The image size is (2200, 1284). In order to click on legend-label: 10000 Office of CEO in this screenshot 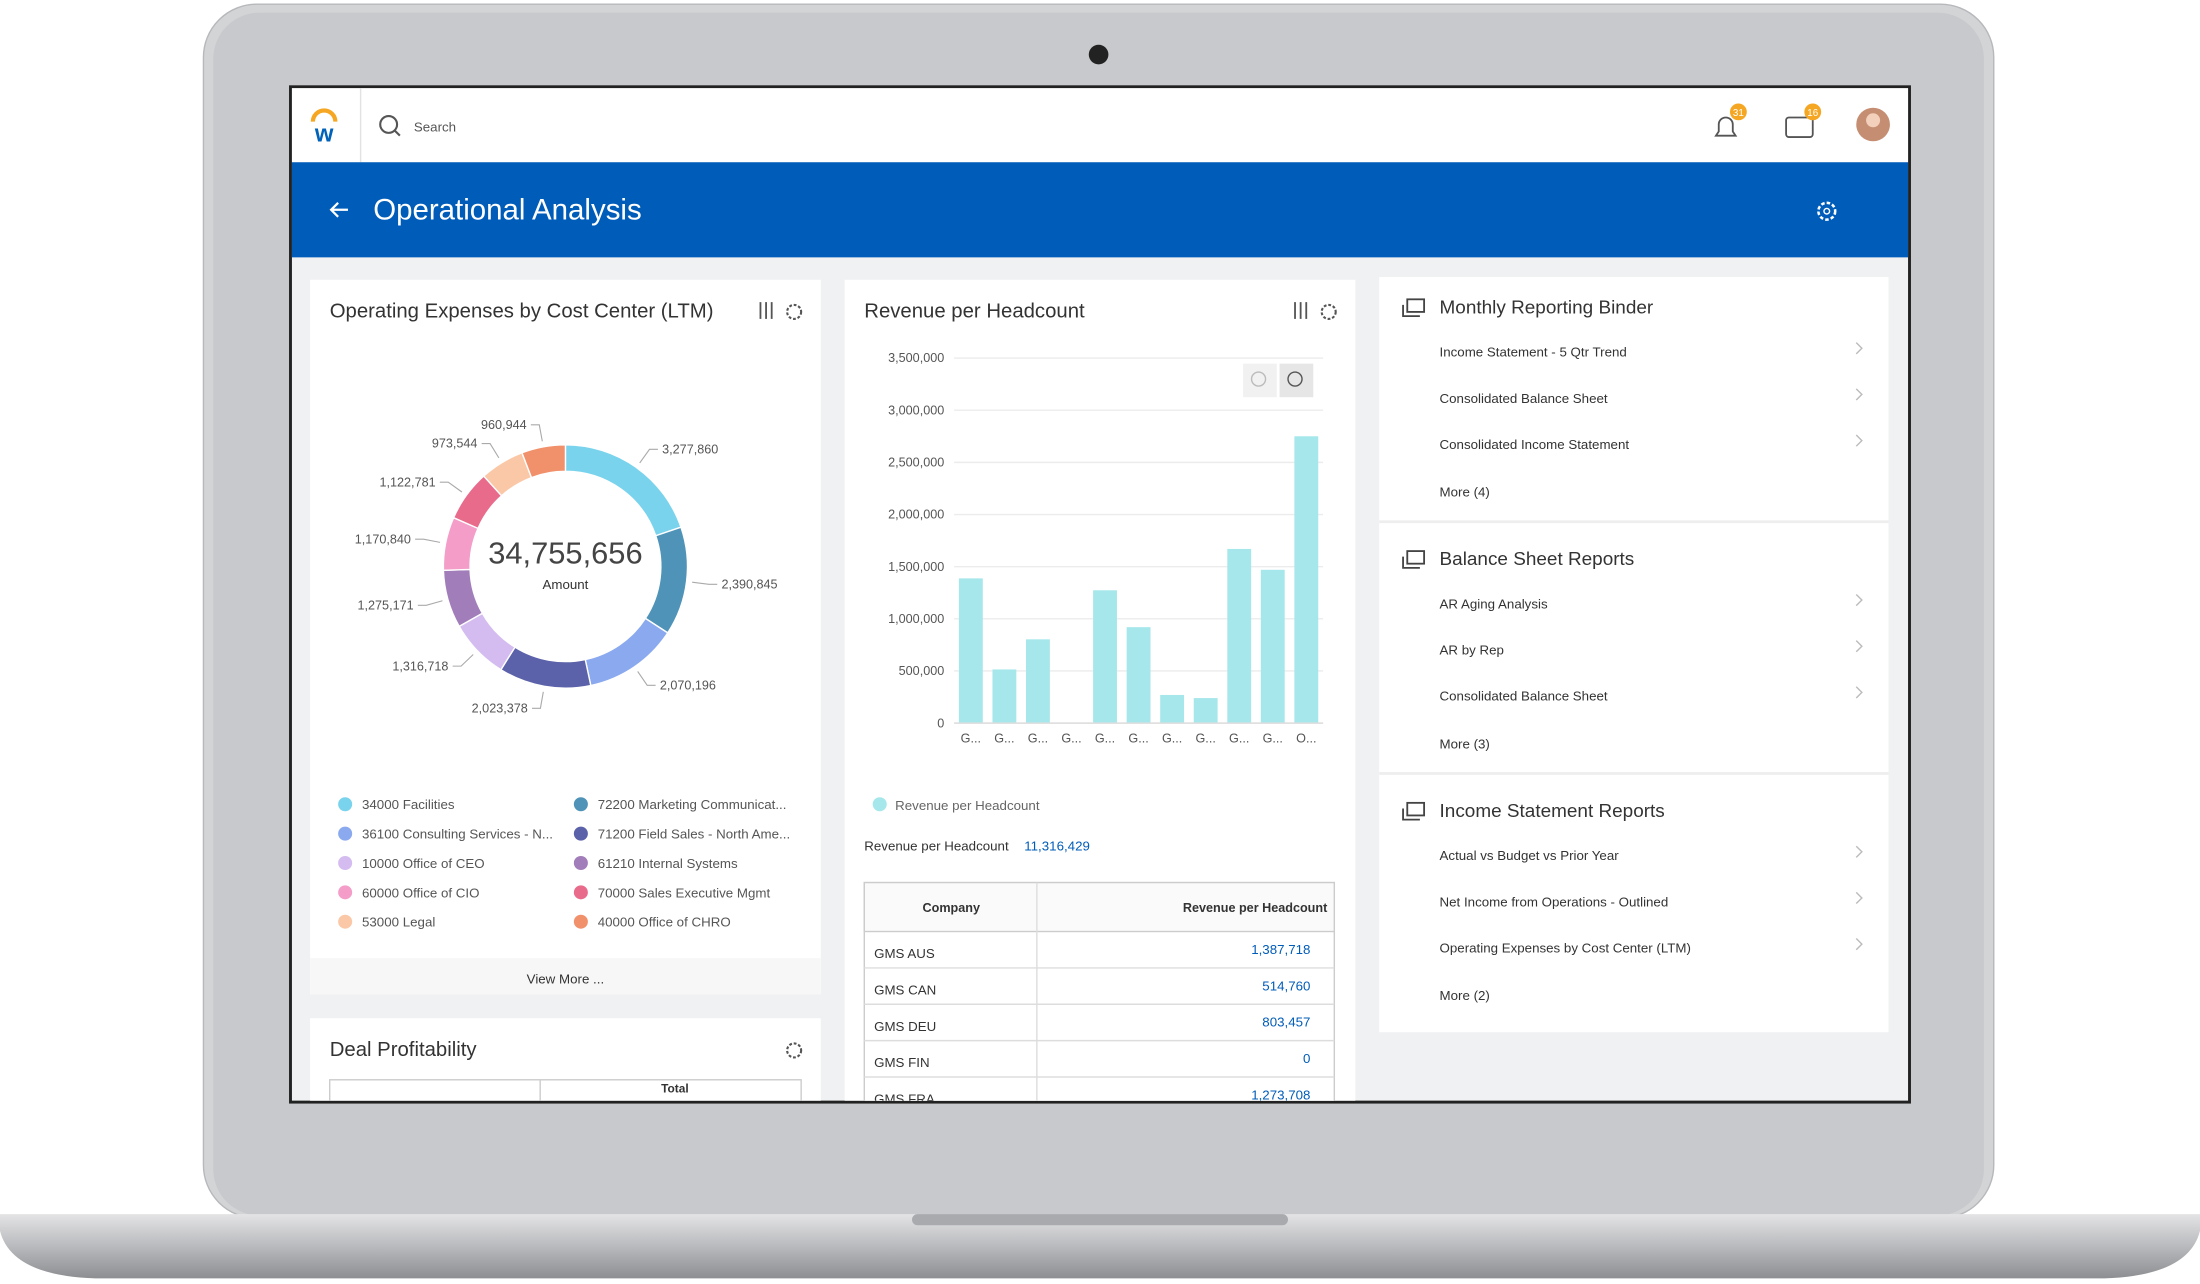, I will do `click(423, 863)`.